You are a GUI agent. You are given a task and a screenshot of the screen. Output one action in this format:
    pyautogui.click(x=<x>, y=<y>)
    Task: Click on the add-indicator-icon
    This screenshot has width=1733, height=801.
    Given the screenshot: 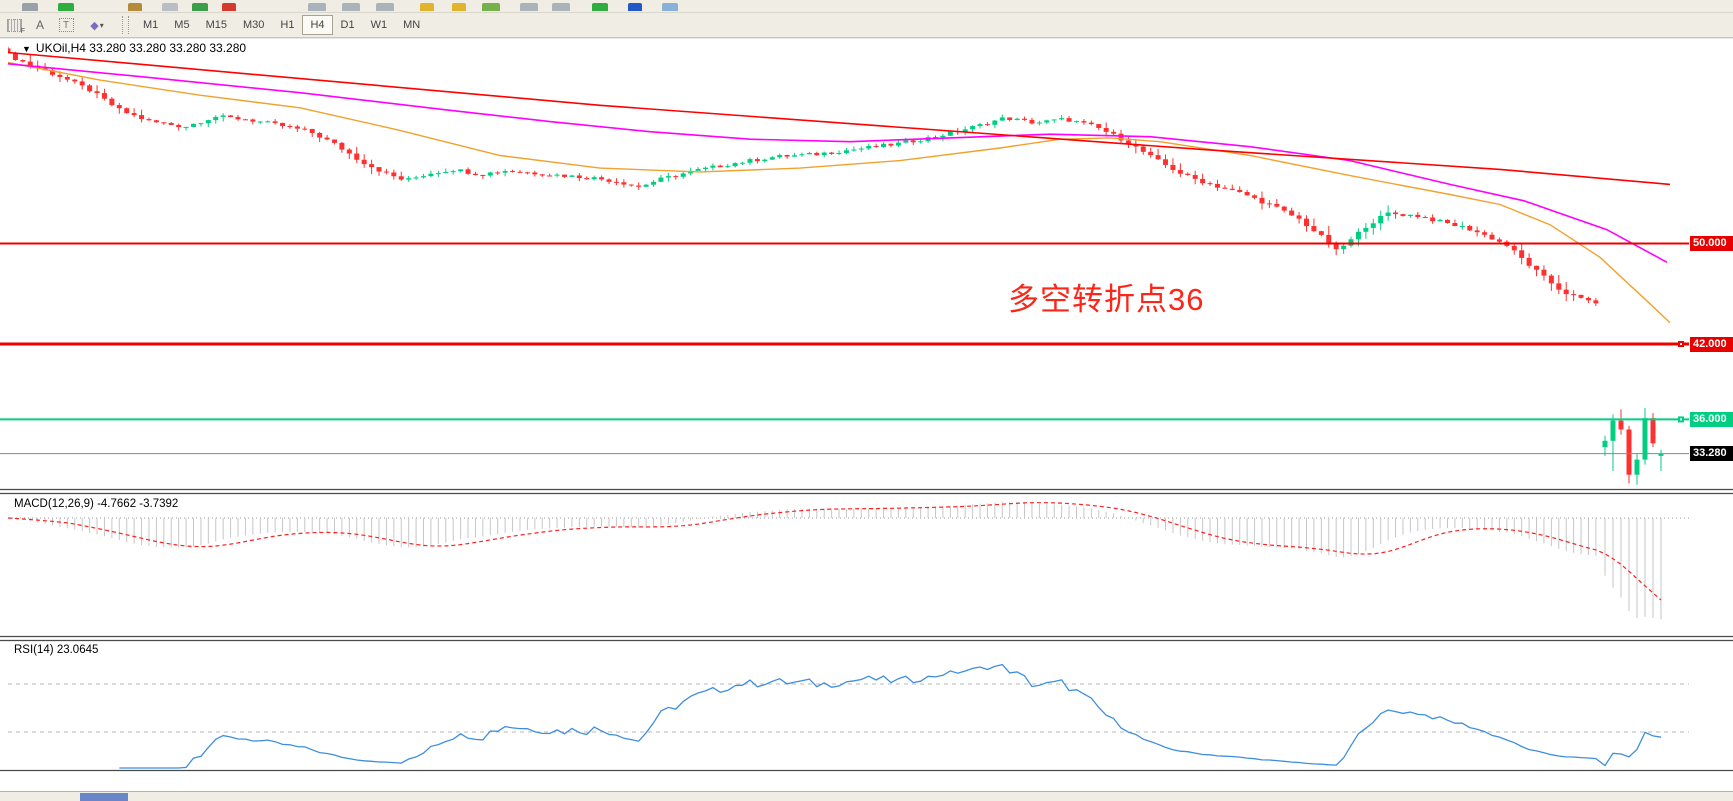 What is the action you would take?
    pyautogui.click(x=600, y=7)
    